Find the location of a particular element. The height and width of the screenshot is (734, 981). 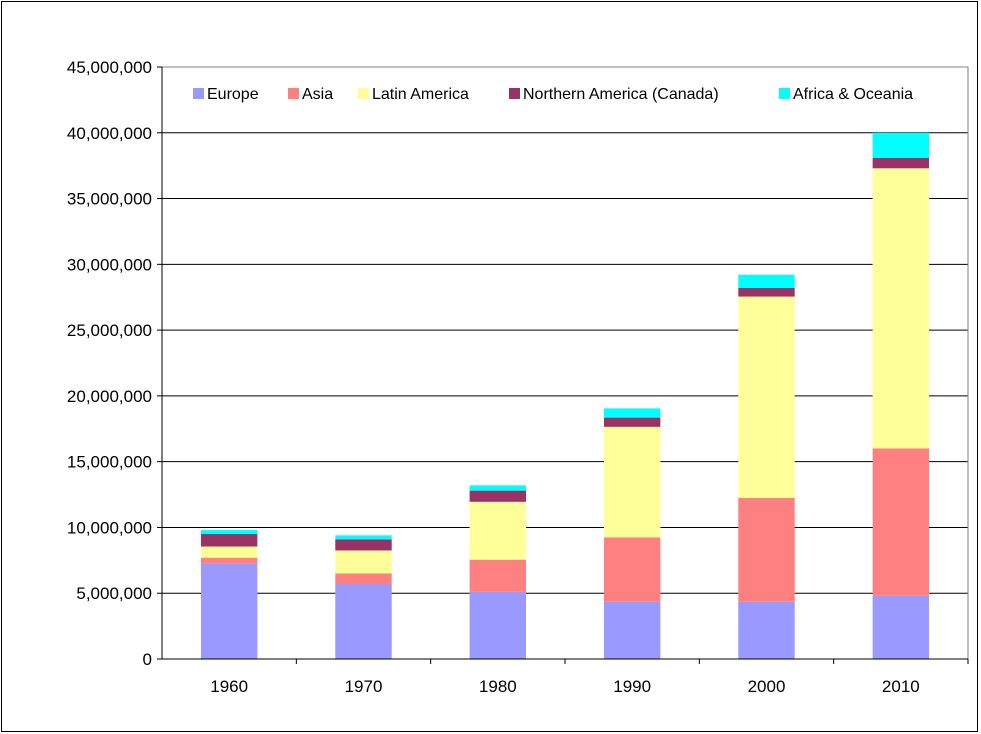

bar-segment-asia-2000 is located at coordinates (766, 549).